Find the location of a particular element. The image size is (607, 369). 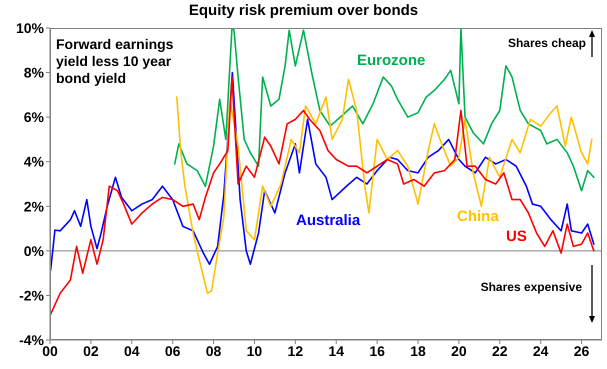

x-tick-label: 20 is located at coordinates (459, 350).